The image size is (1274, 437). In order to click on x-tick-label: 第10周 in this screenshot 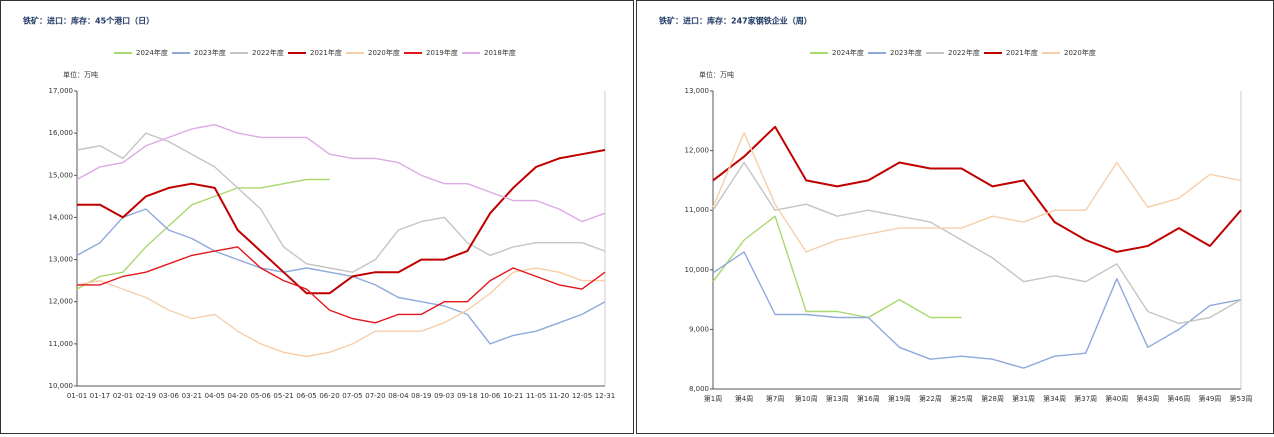, I will do `click(806, 398)`.